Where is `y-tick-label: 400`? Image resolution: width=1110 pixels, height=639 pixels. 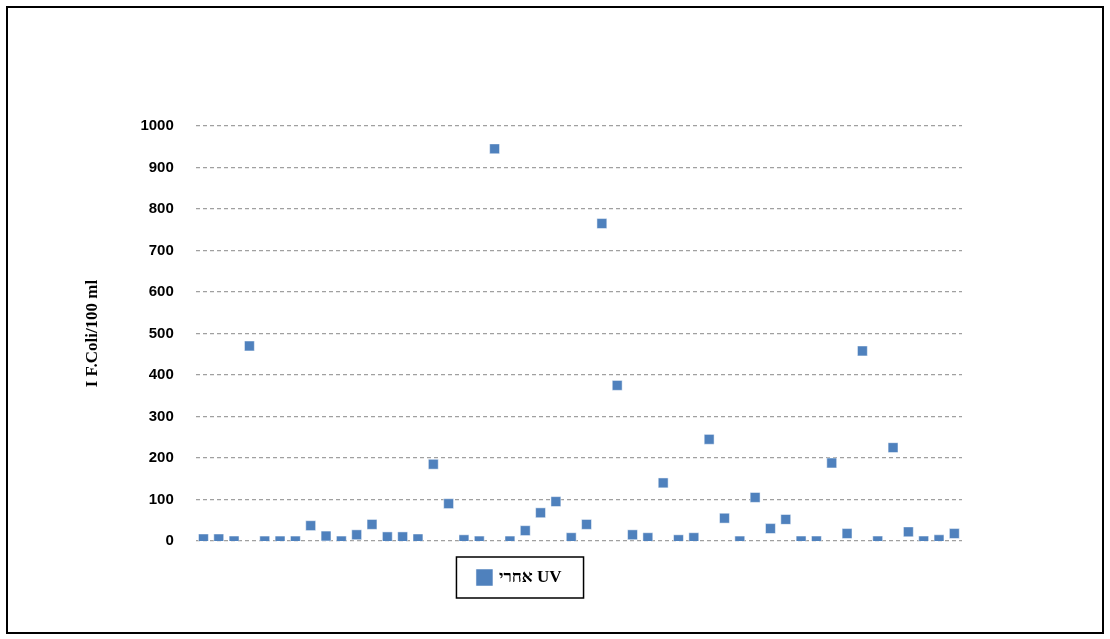 y-tick-label: 400 is located at coordinates (161, 374).